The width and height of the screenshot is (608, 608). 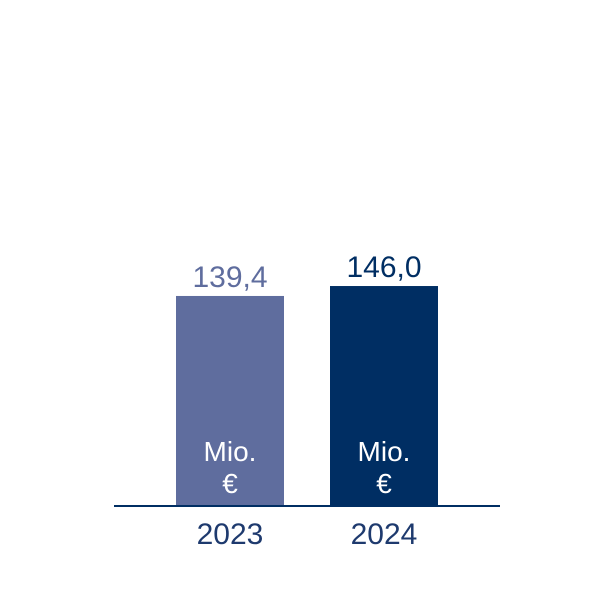 What do you see at coordinates (230, 534) in the screenshot?
I see `x-tick-label-2023: 2023` at bounding box center [230, 534].